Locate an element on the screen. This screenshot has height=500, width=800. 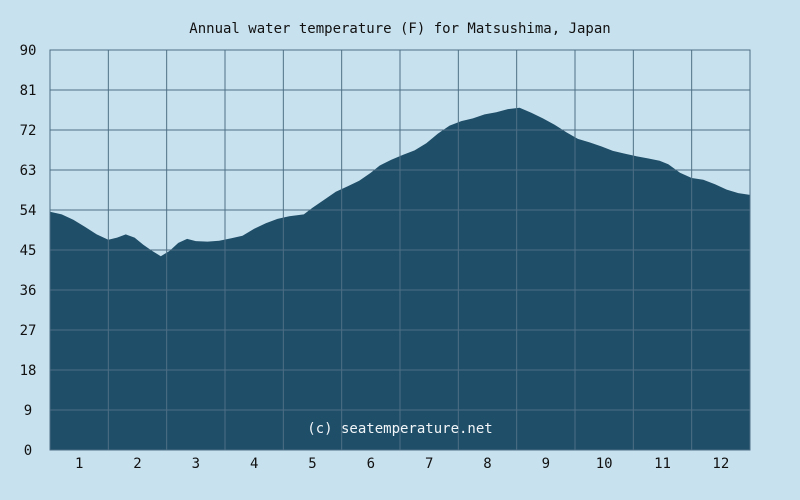
y-tick-label: 72 is located at coordinates (28, 131).